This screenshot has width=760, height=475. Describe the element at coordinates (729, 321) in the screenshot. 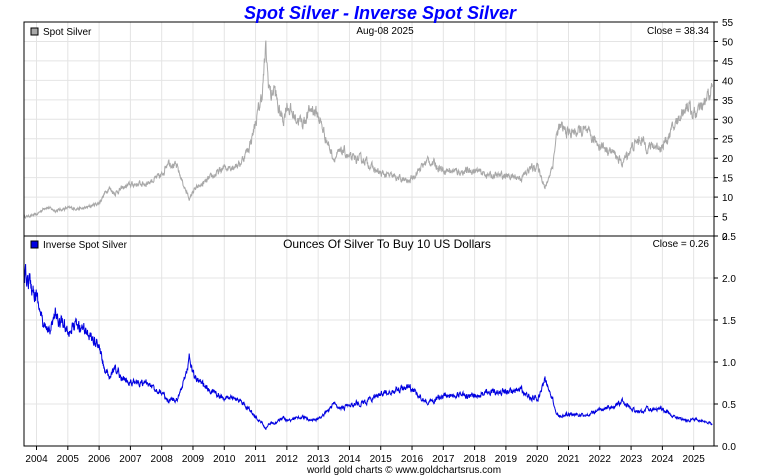

I see `y-tick-label-bottom-3: 1.5` at that location.